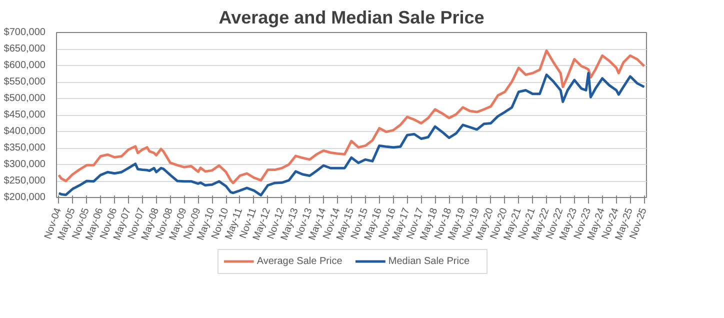 This screenshot has height=318, width=724. What do you see at coordinates (25, 131) in the screenshot?
I see `y-tick-label: $400,000` at bounding box center [25, 131].